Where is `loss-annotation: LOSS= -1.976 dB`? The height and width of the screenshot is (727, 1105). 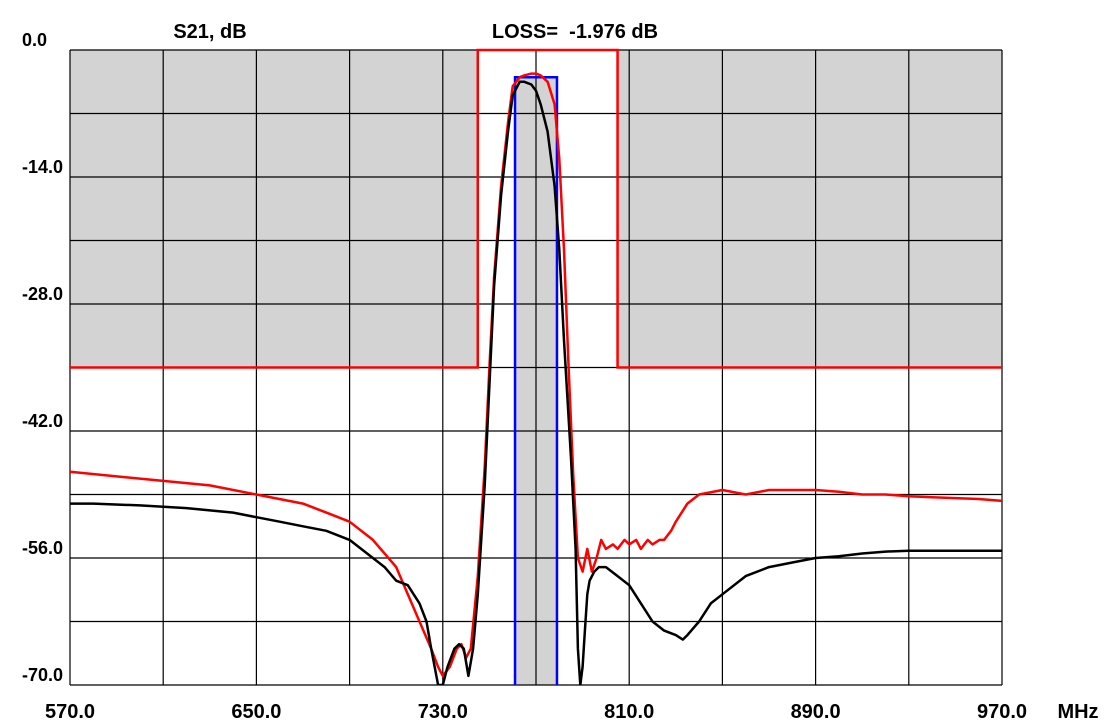 loss-annotation: LOSS= -1.976 dB is located at coordinates (575, 32).